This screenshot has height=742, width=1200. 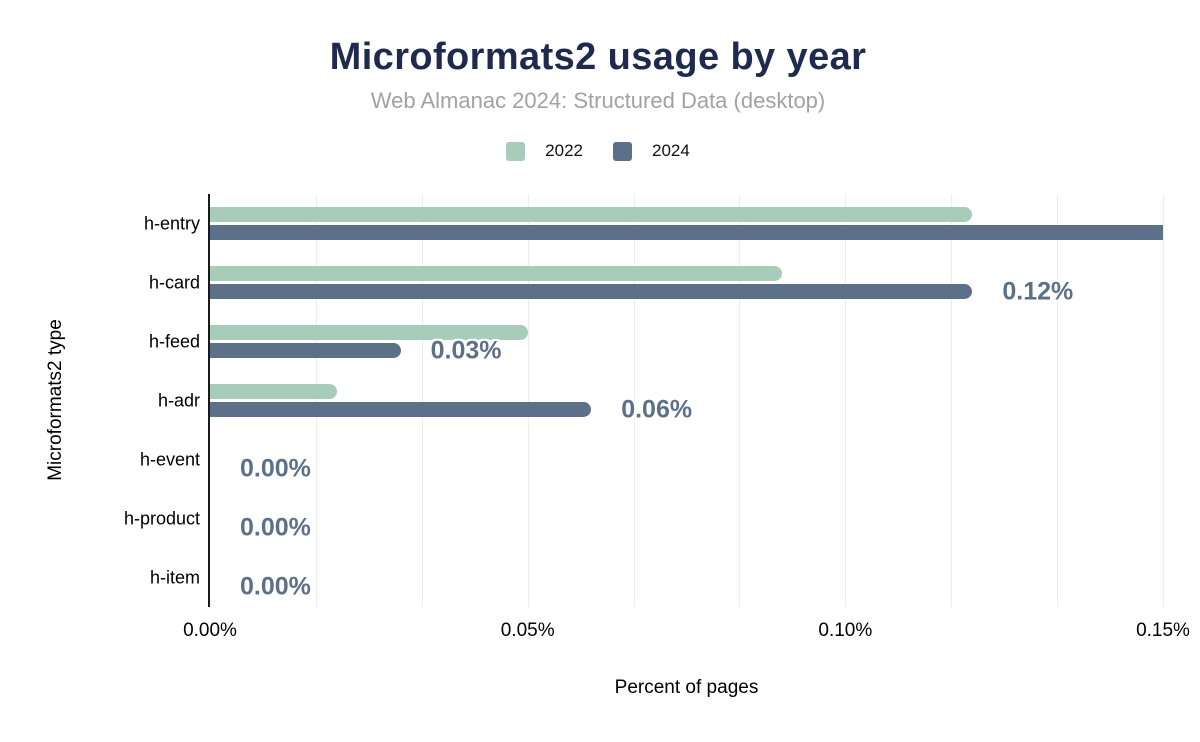 What do you see at coordinates (591, 214) in the screenshot?
I see `bar-2022-h-entry` at bounding box center [591, 214].